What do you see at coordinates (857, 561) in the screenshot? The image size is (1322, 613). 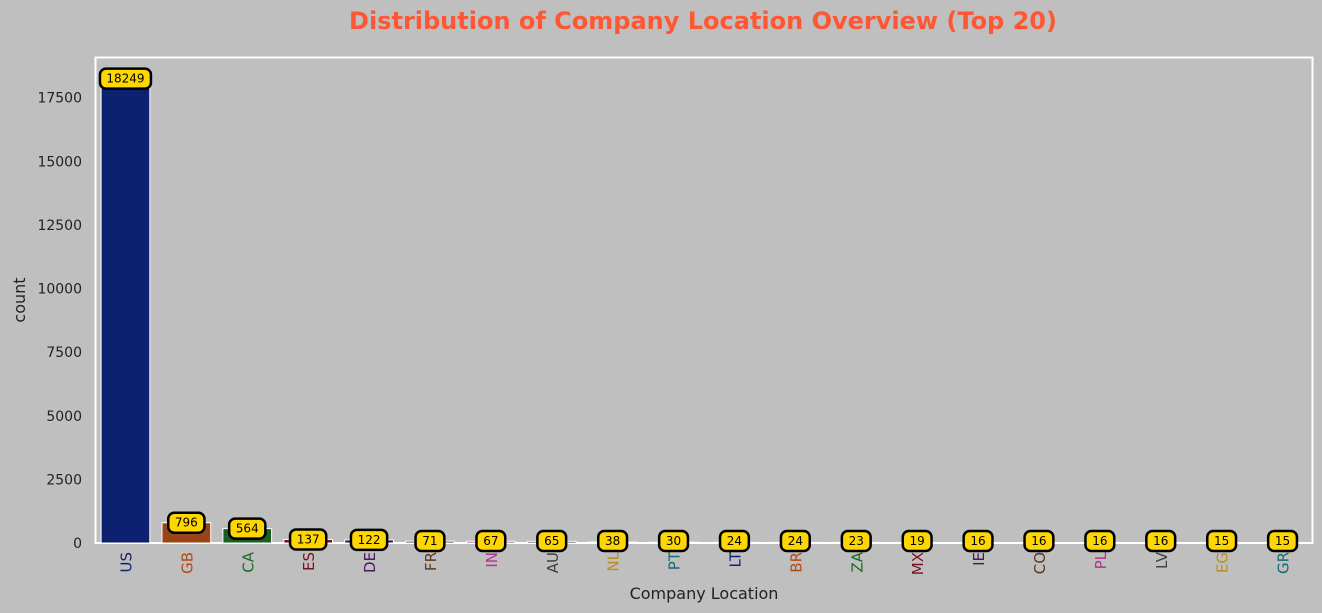 I see `x-tick-label: ZA` at bounding box center [857, 561].